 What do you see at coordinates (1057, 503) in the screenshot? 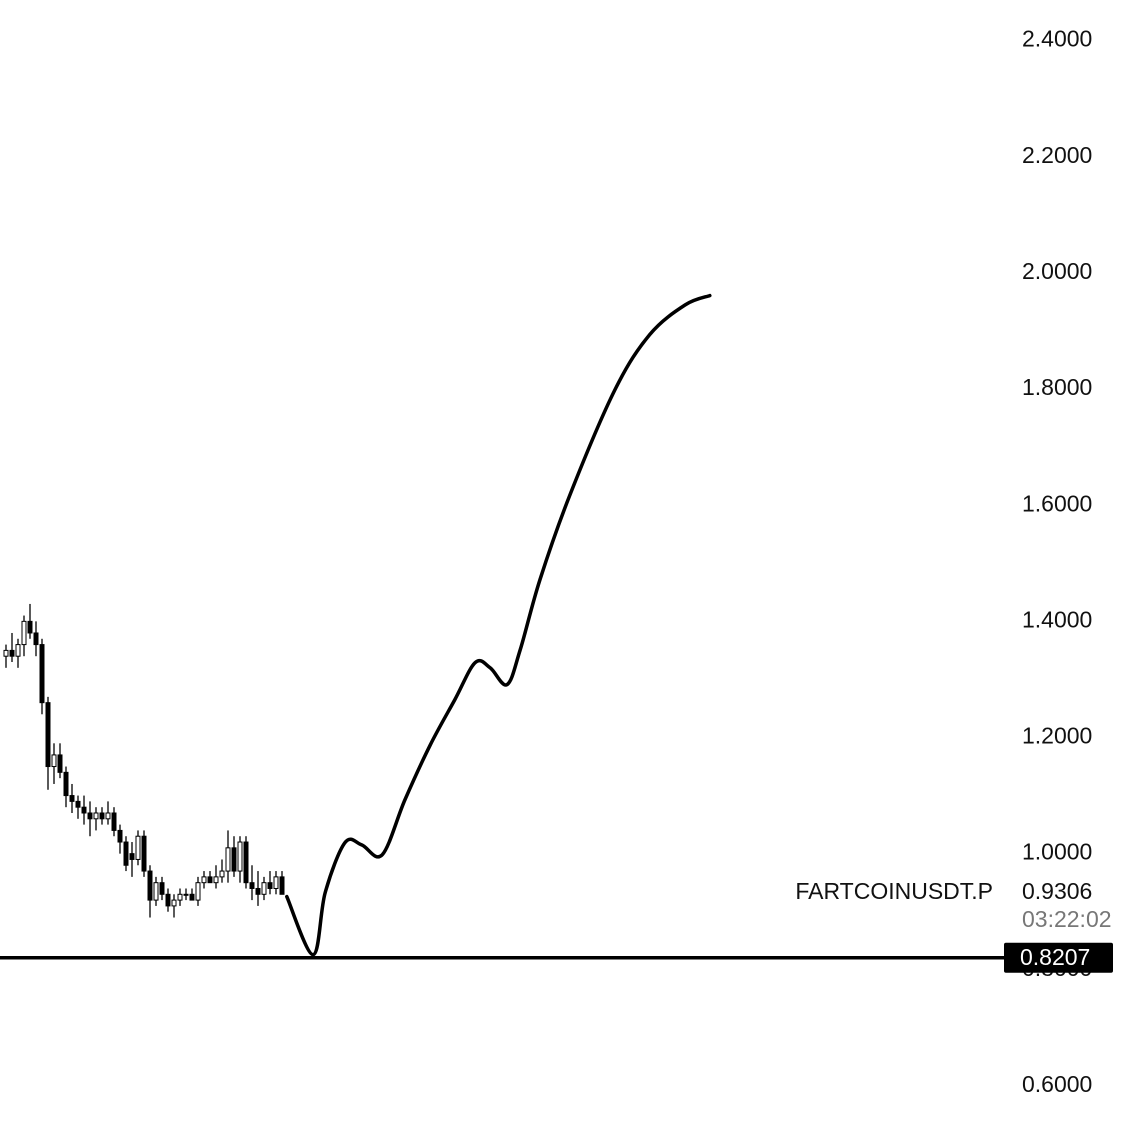
I see `y-tick-label: 1.6000` at bounding box center [1057, 503].